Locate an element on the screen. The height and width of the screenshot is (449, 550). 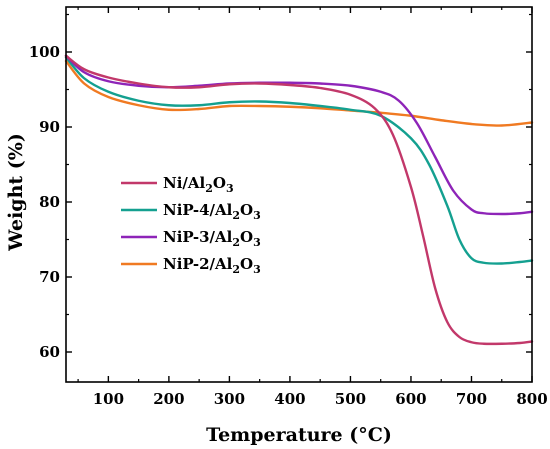
legend-label-2: NiP-4/Al2O3 is located at coordinates (212, 211).